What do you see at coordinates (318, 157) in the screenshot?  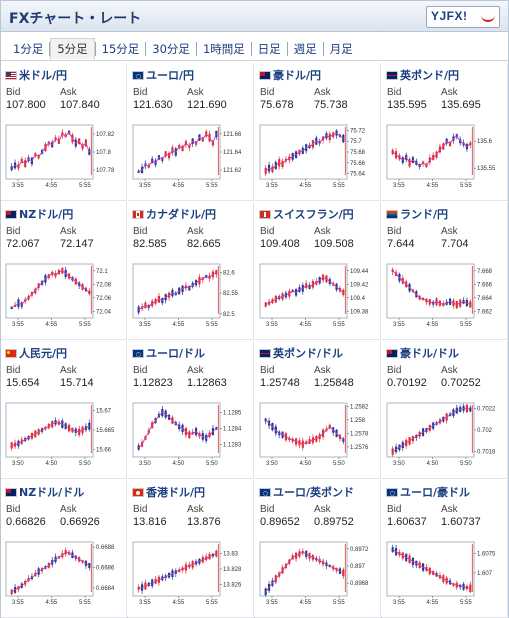 I see `candlestick-chart: 75.72 75.7 75.68 75.66 75.64 3:55 4:55 5:55` at bounding box center [318, 157].